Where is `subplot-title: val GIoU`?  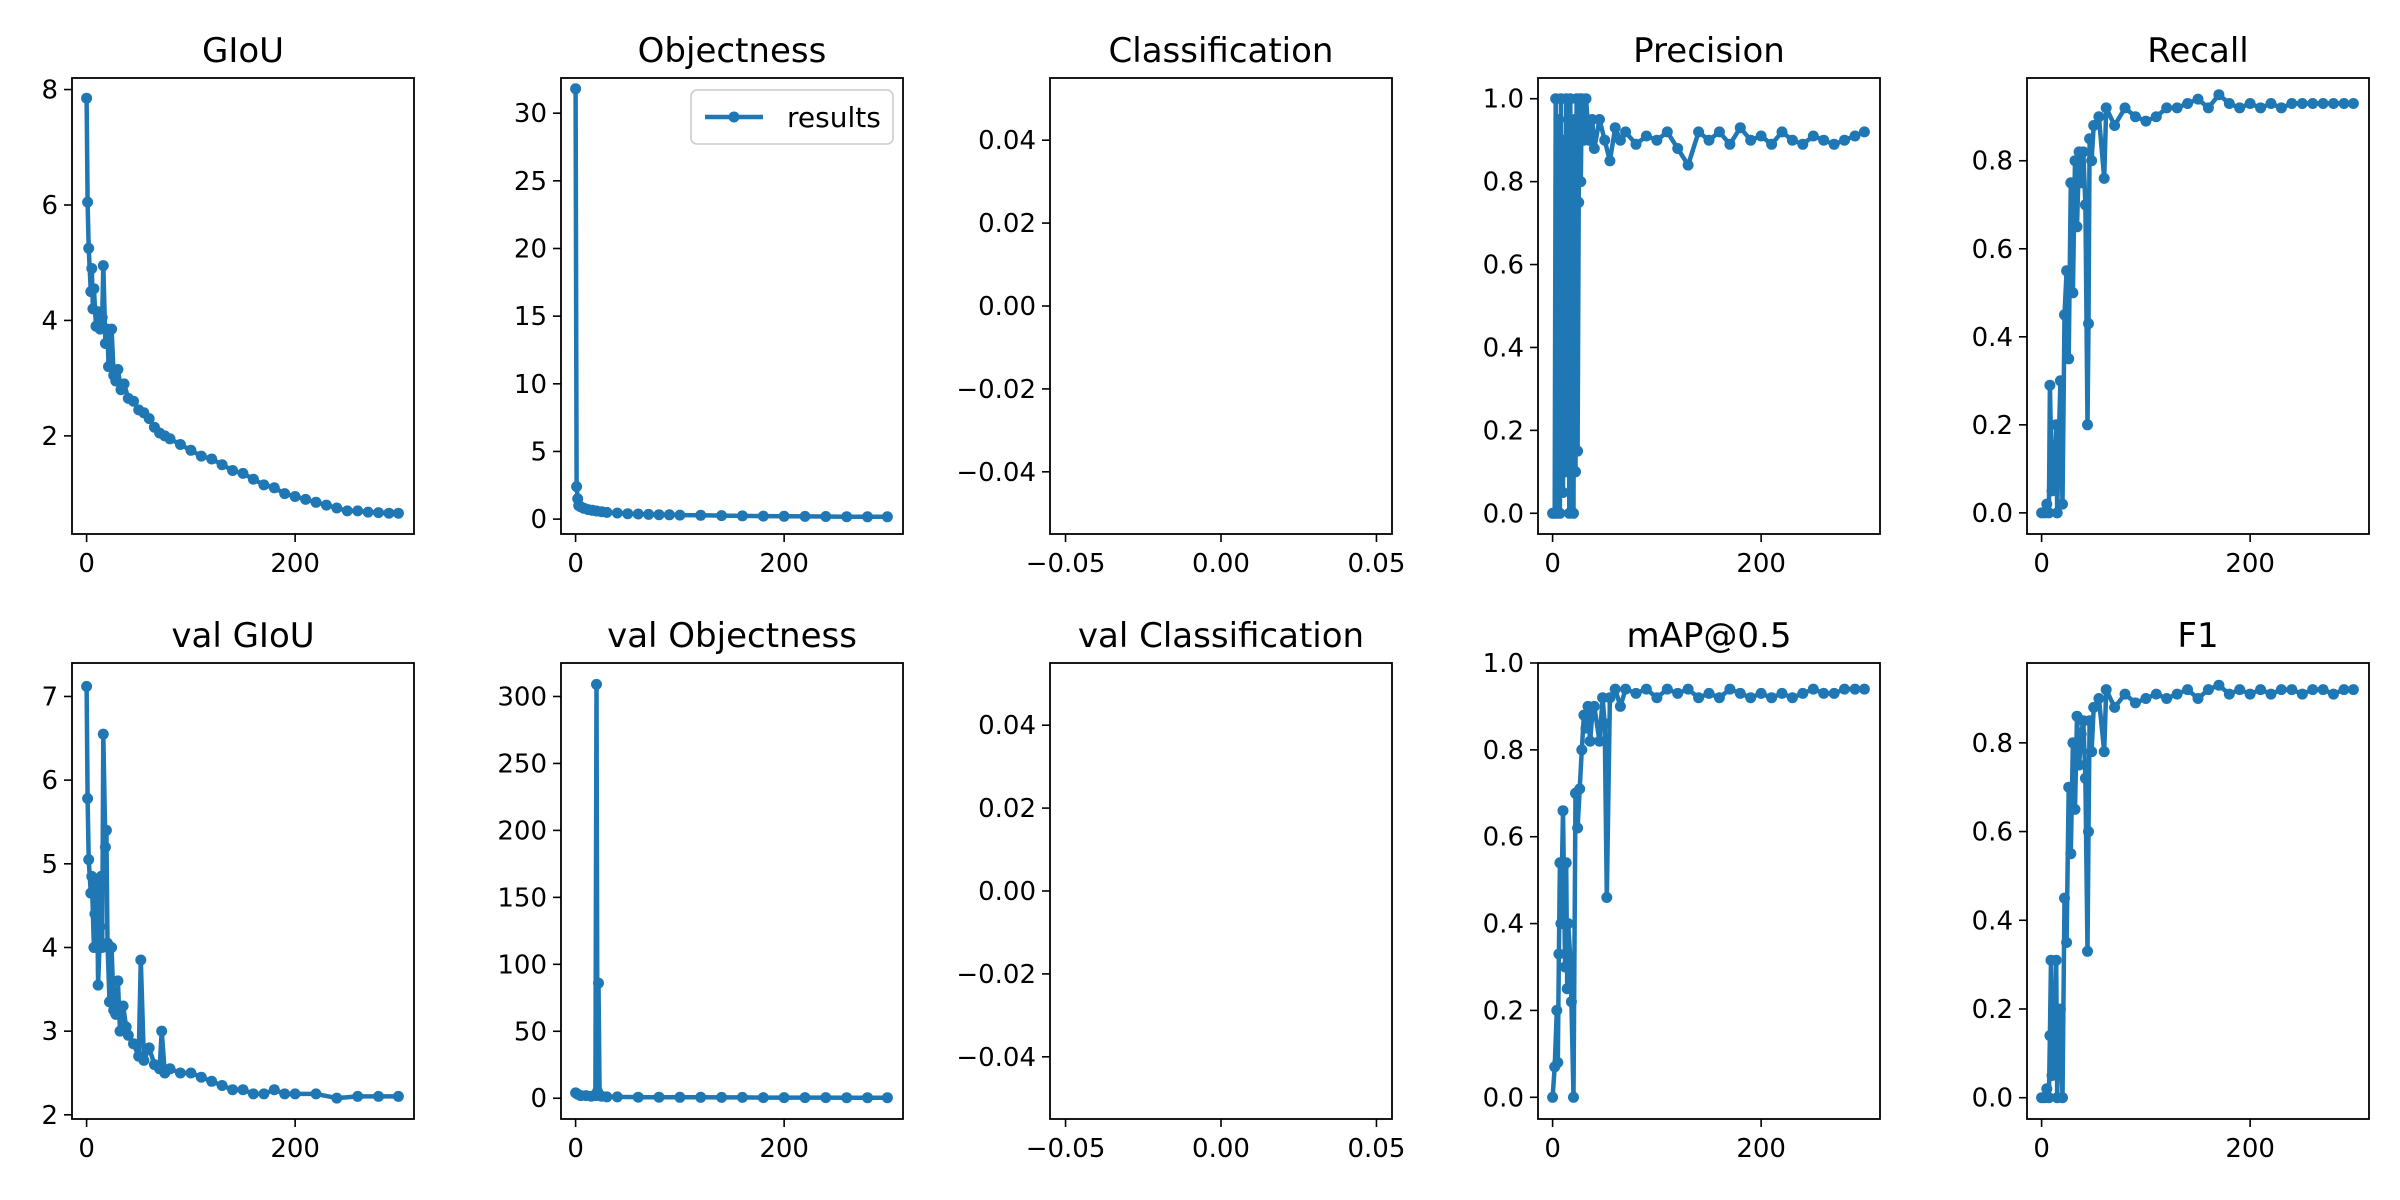 subplot-title: val GIoU is located at coordinates (242, 636).